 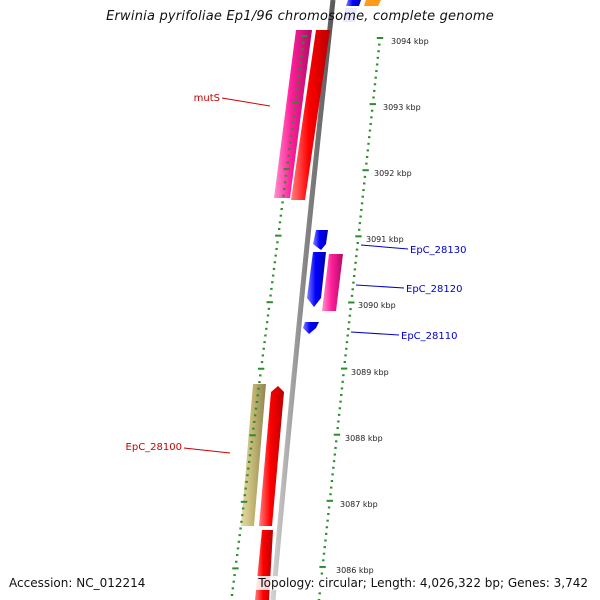 What do you see at coordinates (316, 279) in the screenshot?
I see `gene-EpC-28120-blue` at bounding box center [316, 279].